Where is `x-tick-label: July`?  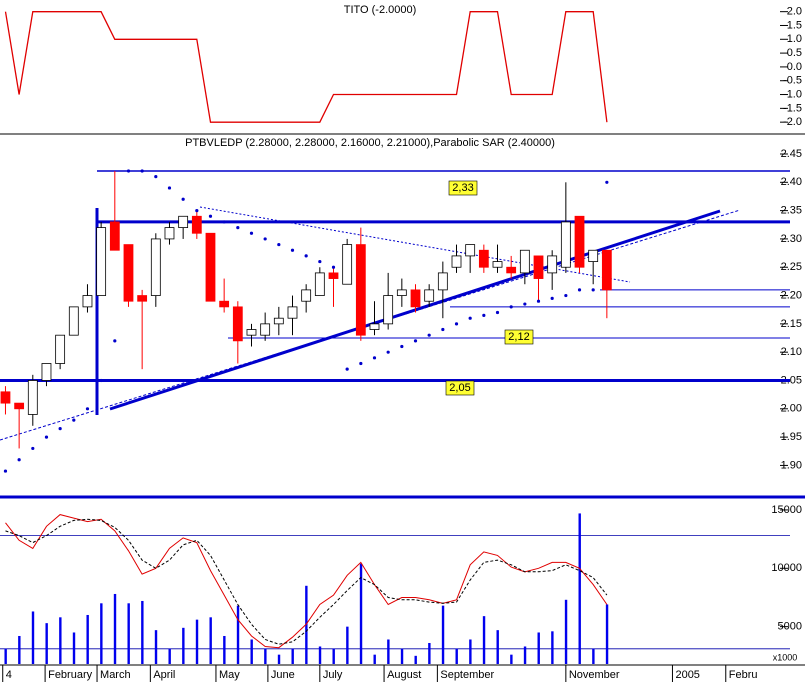 x-tick-label: July is located at coordinates (333, 675).